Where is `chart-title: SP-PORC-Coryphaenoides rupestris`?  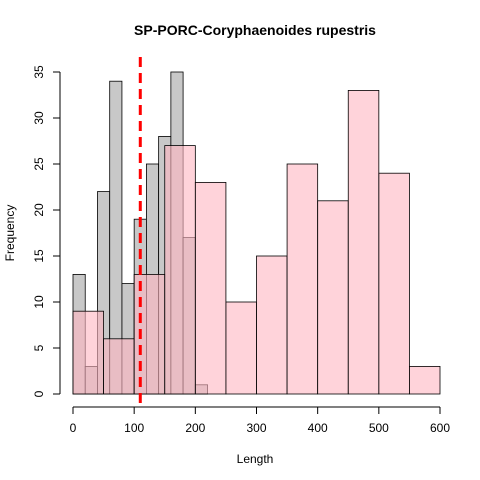
chart-title: SP-PORC-Coryphaenoides rupestris is located at coordinates (255, 30).